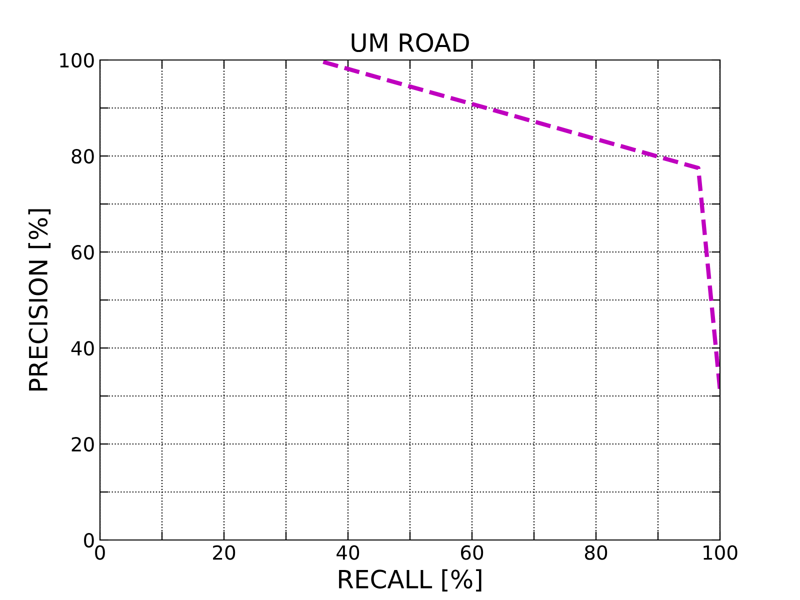 This screenshot has height=600, width=800. Describe the element at coordinates (39, 299) in the screenshot. I see `y-axis-title: PRECISION [%]` at that location.